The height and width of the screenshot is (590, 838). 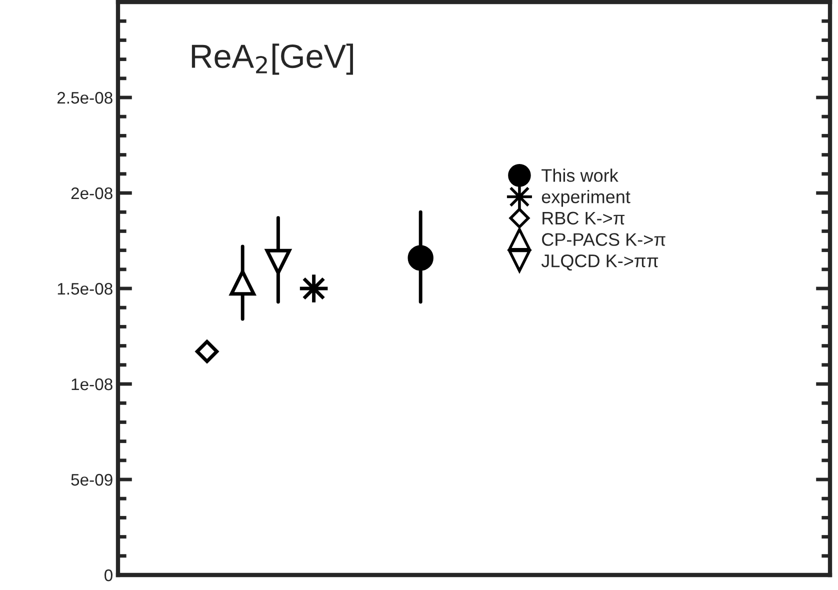 What do you see at coordinates (108, 575) in the screenshot?
I see `y-tick-label: 0` at bounding box center [108, 575].